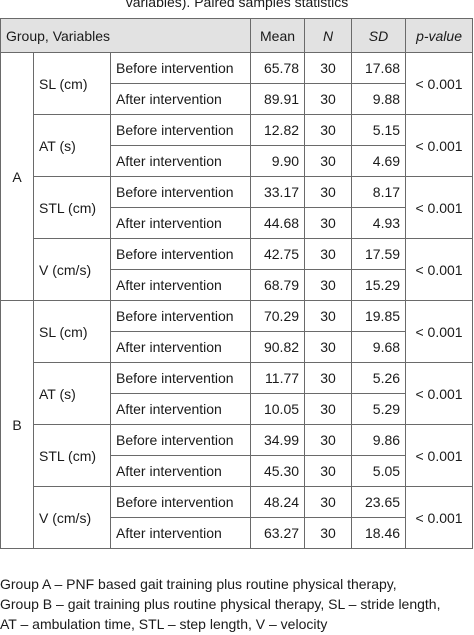  I want to click on mean-value: 65.78, so click(278, 68).